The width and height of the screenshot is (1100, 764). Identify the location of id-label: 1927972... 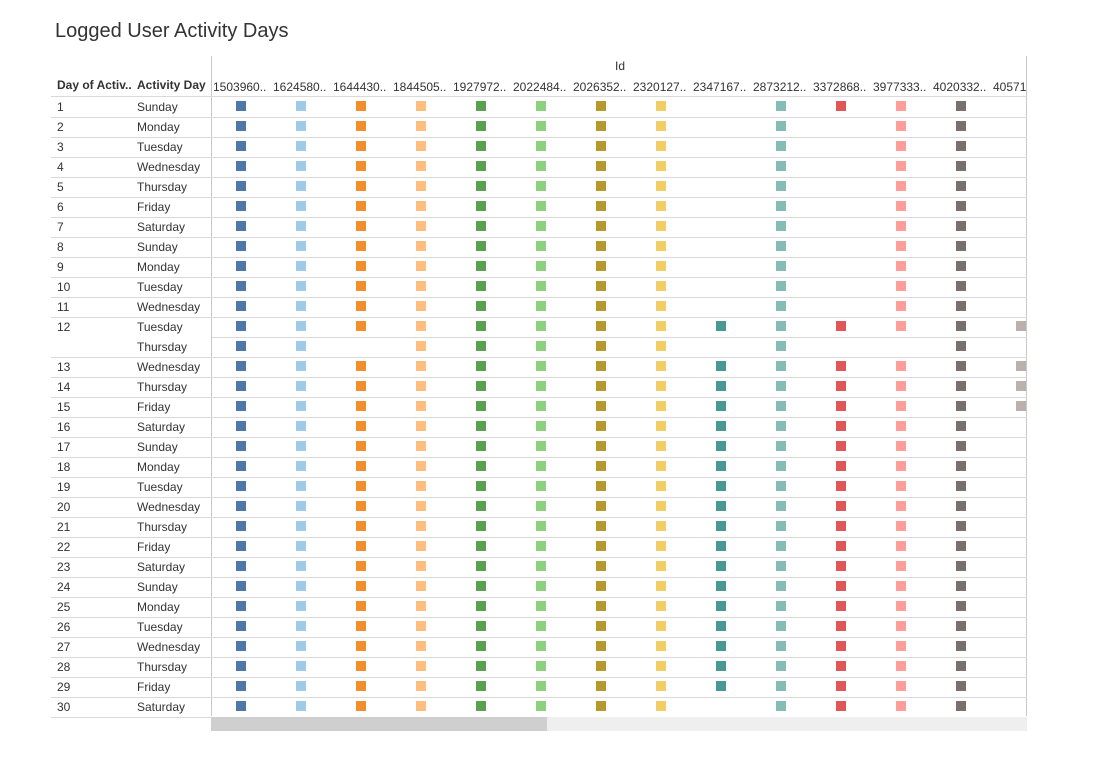
(480, 87).